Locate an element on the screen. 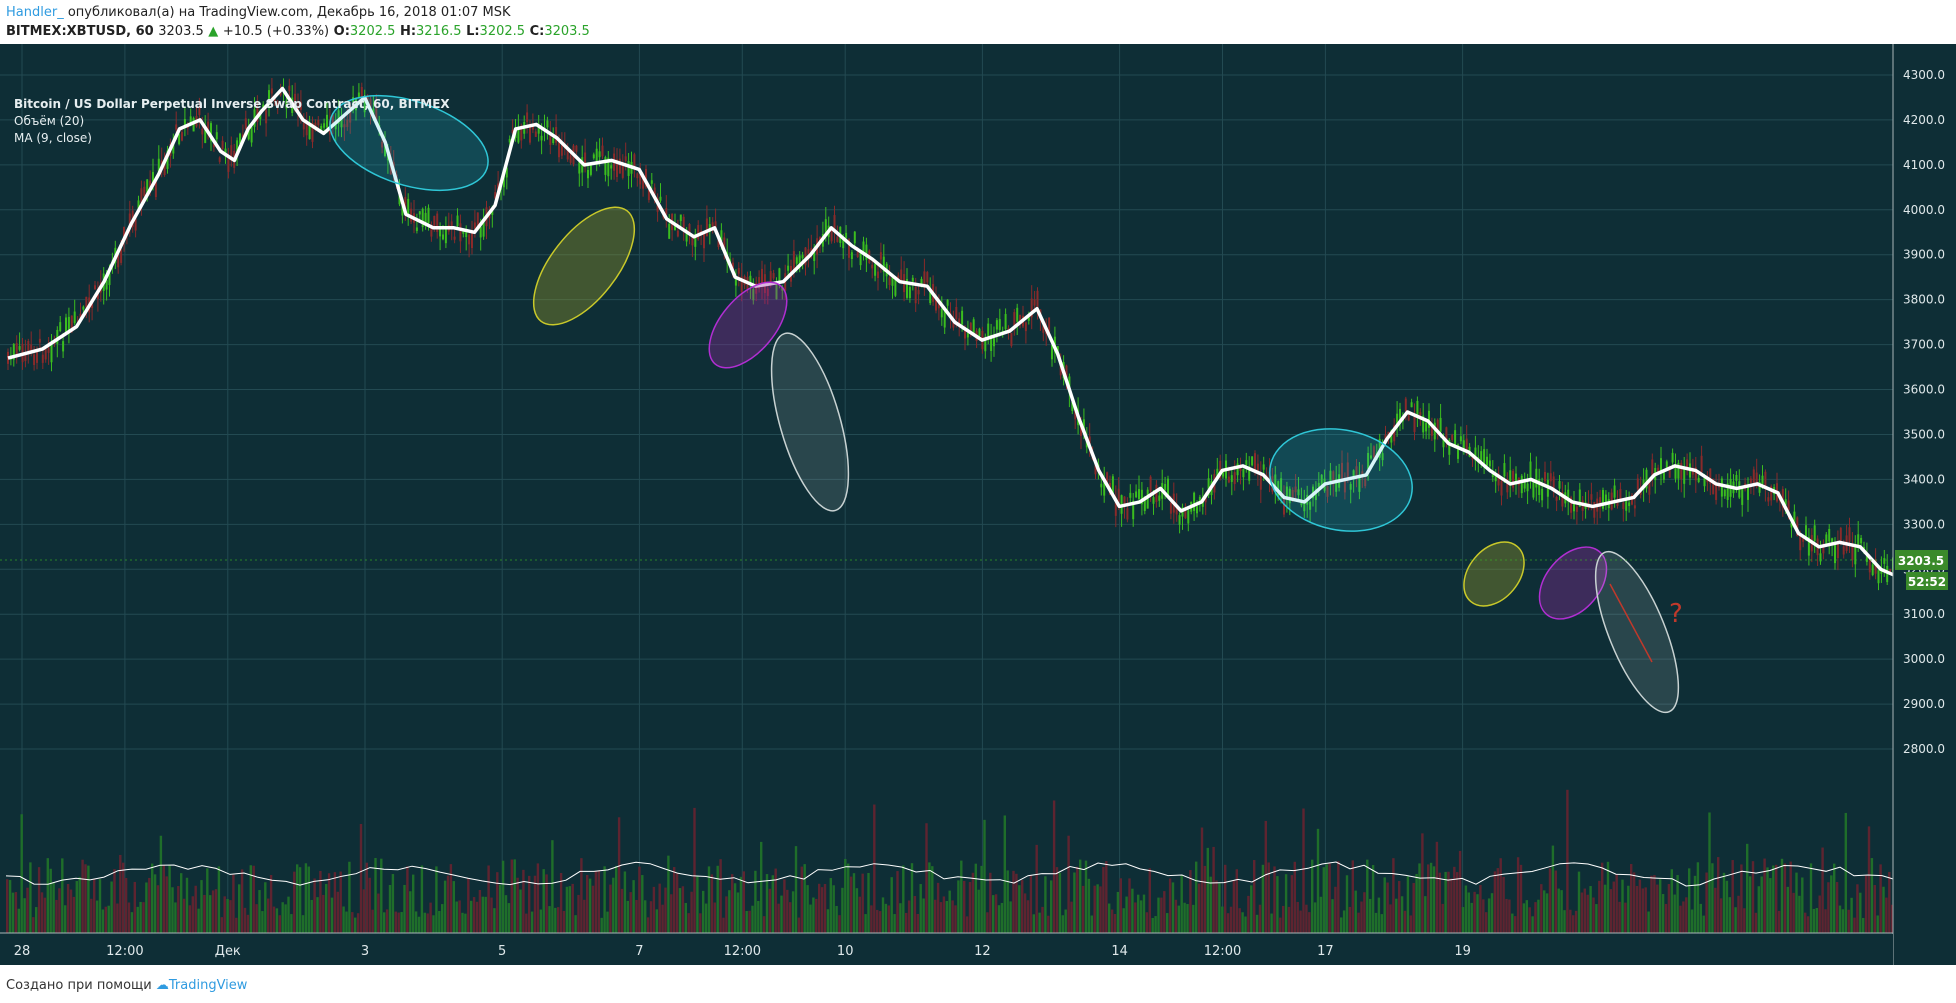 The height and width of the screenshot is (1003, 1956). created-with-label: Создано при помощи is located at coordinates (79, 985).